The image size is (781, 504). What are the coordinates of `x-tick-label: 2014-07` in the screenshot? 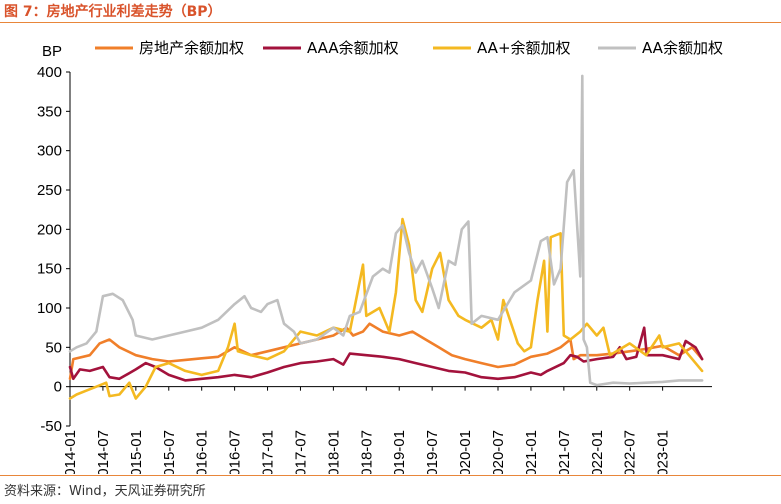 It's located at (103, 452).